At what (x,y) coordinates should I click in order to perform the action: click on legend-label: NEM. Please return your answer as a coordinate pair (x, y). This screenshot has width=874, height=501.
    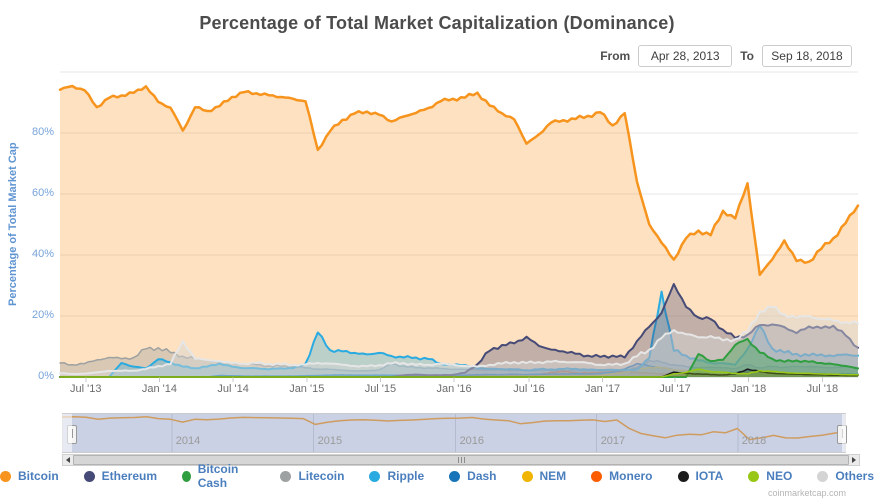
    Looking at the image, I should click on (553, 476).